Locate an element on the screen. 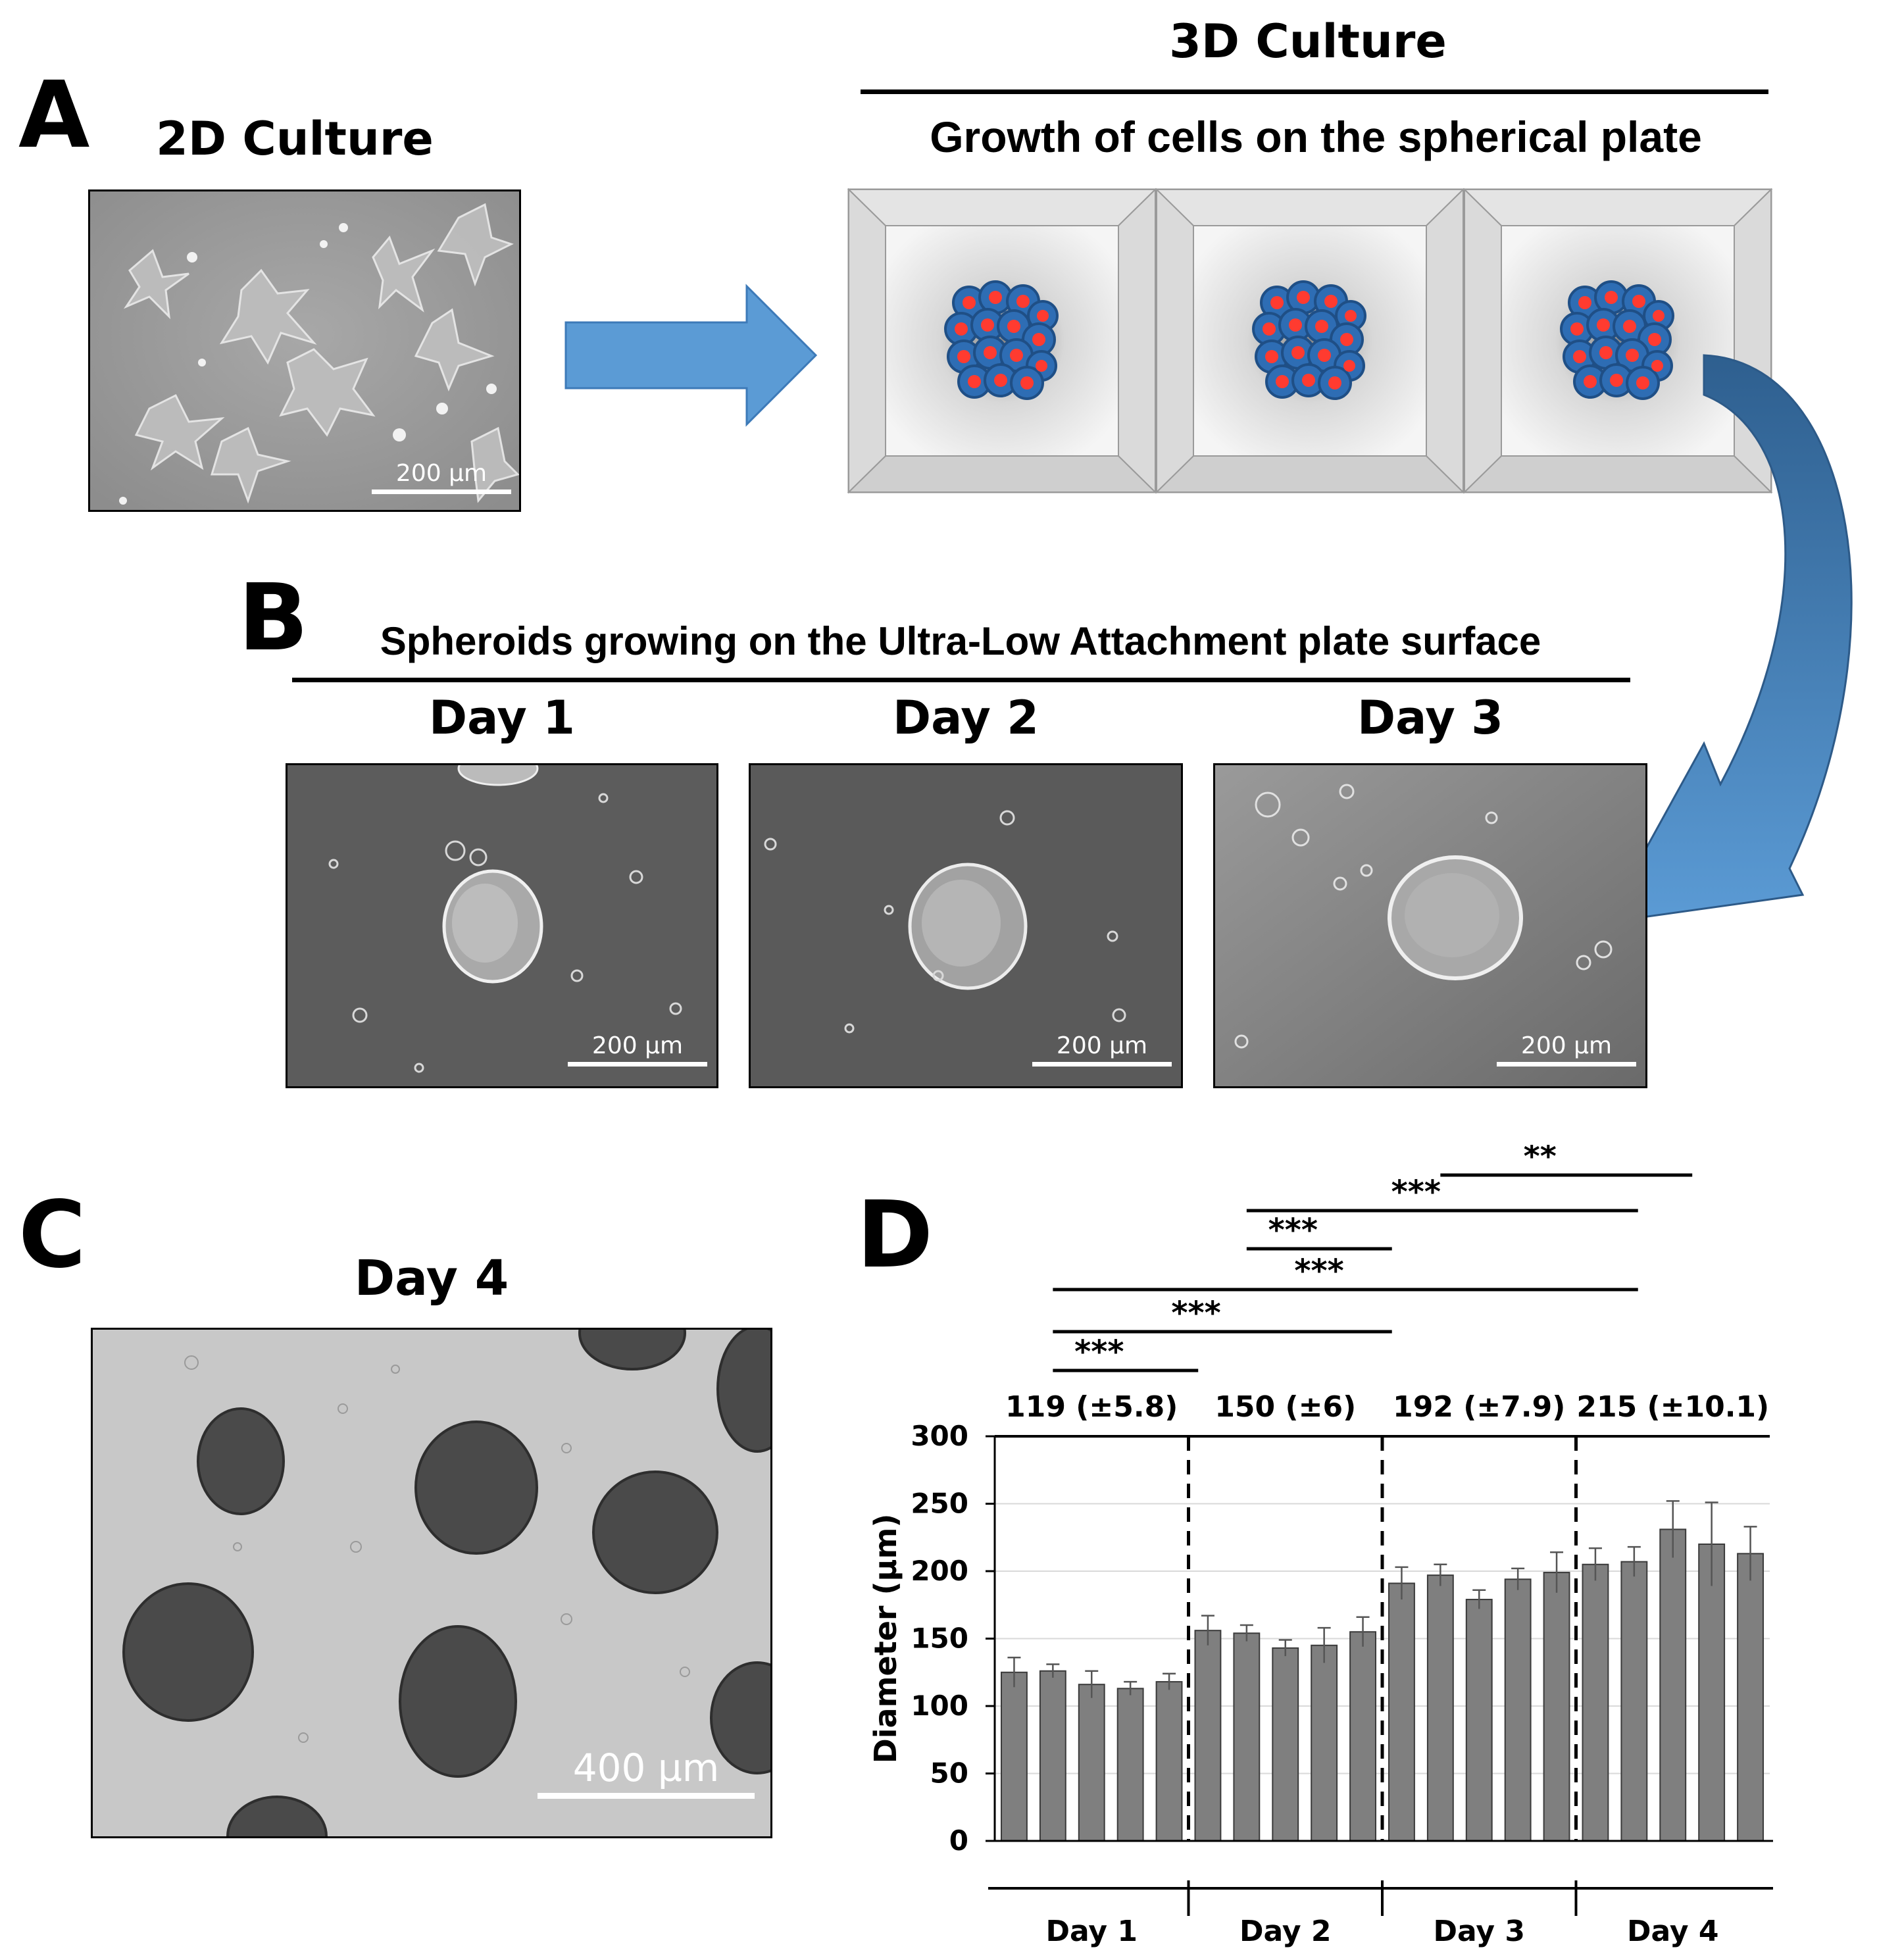  scale-bar-day-4: 400 µm is located at coordinates (646, 1773).